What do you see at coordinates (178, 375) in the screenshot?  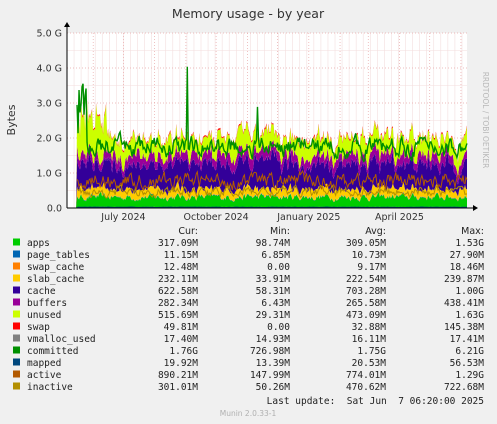 I see `legend-cur: 890.21M` at bounding box center [178, 375].